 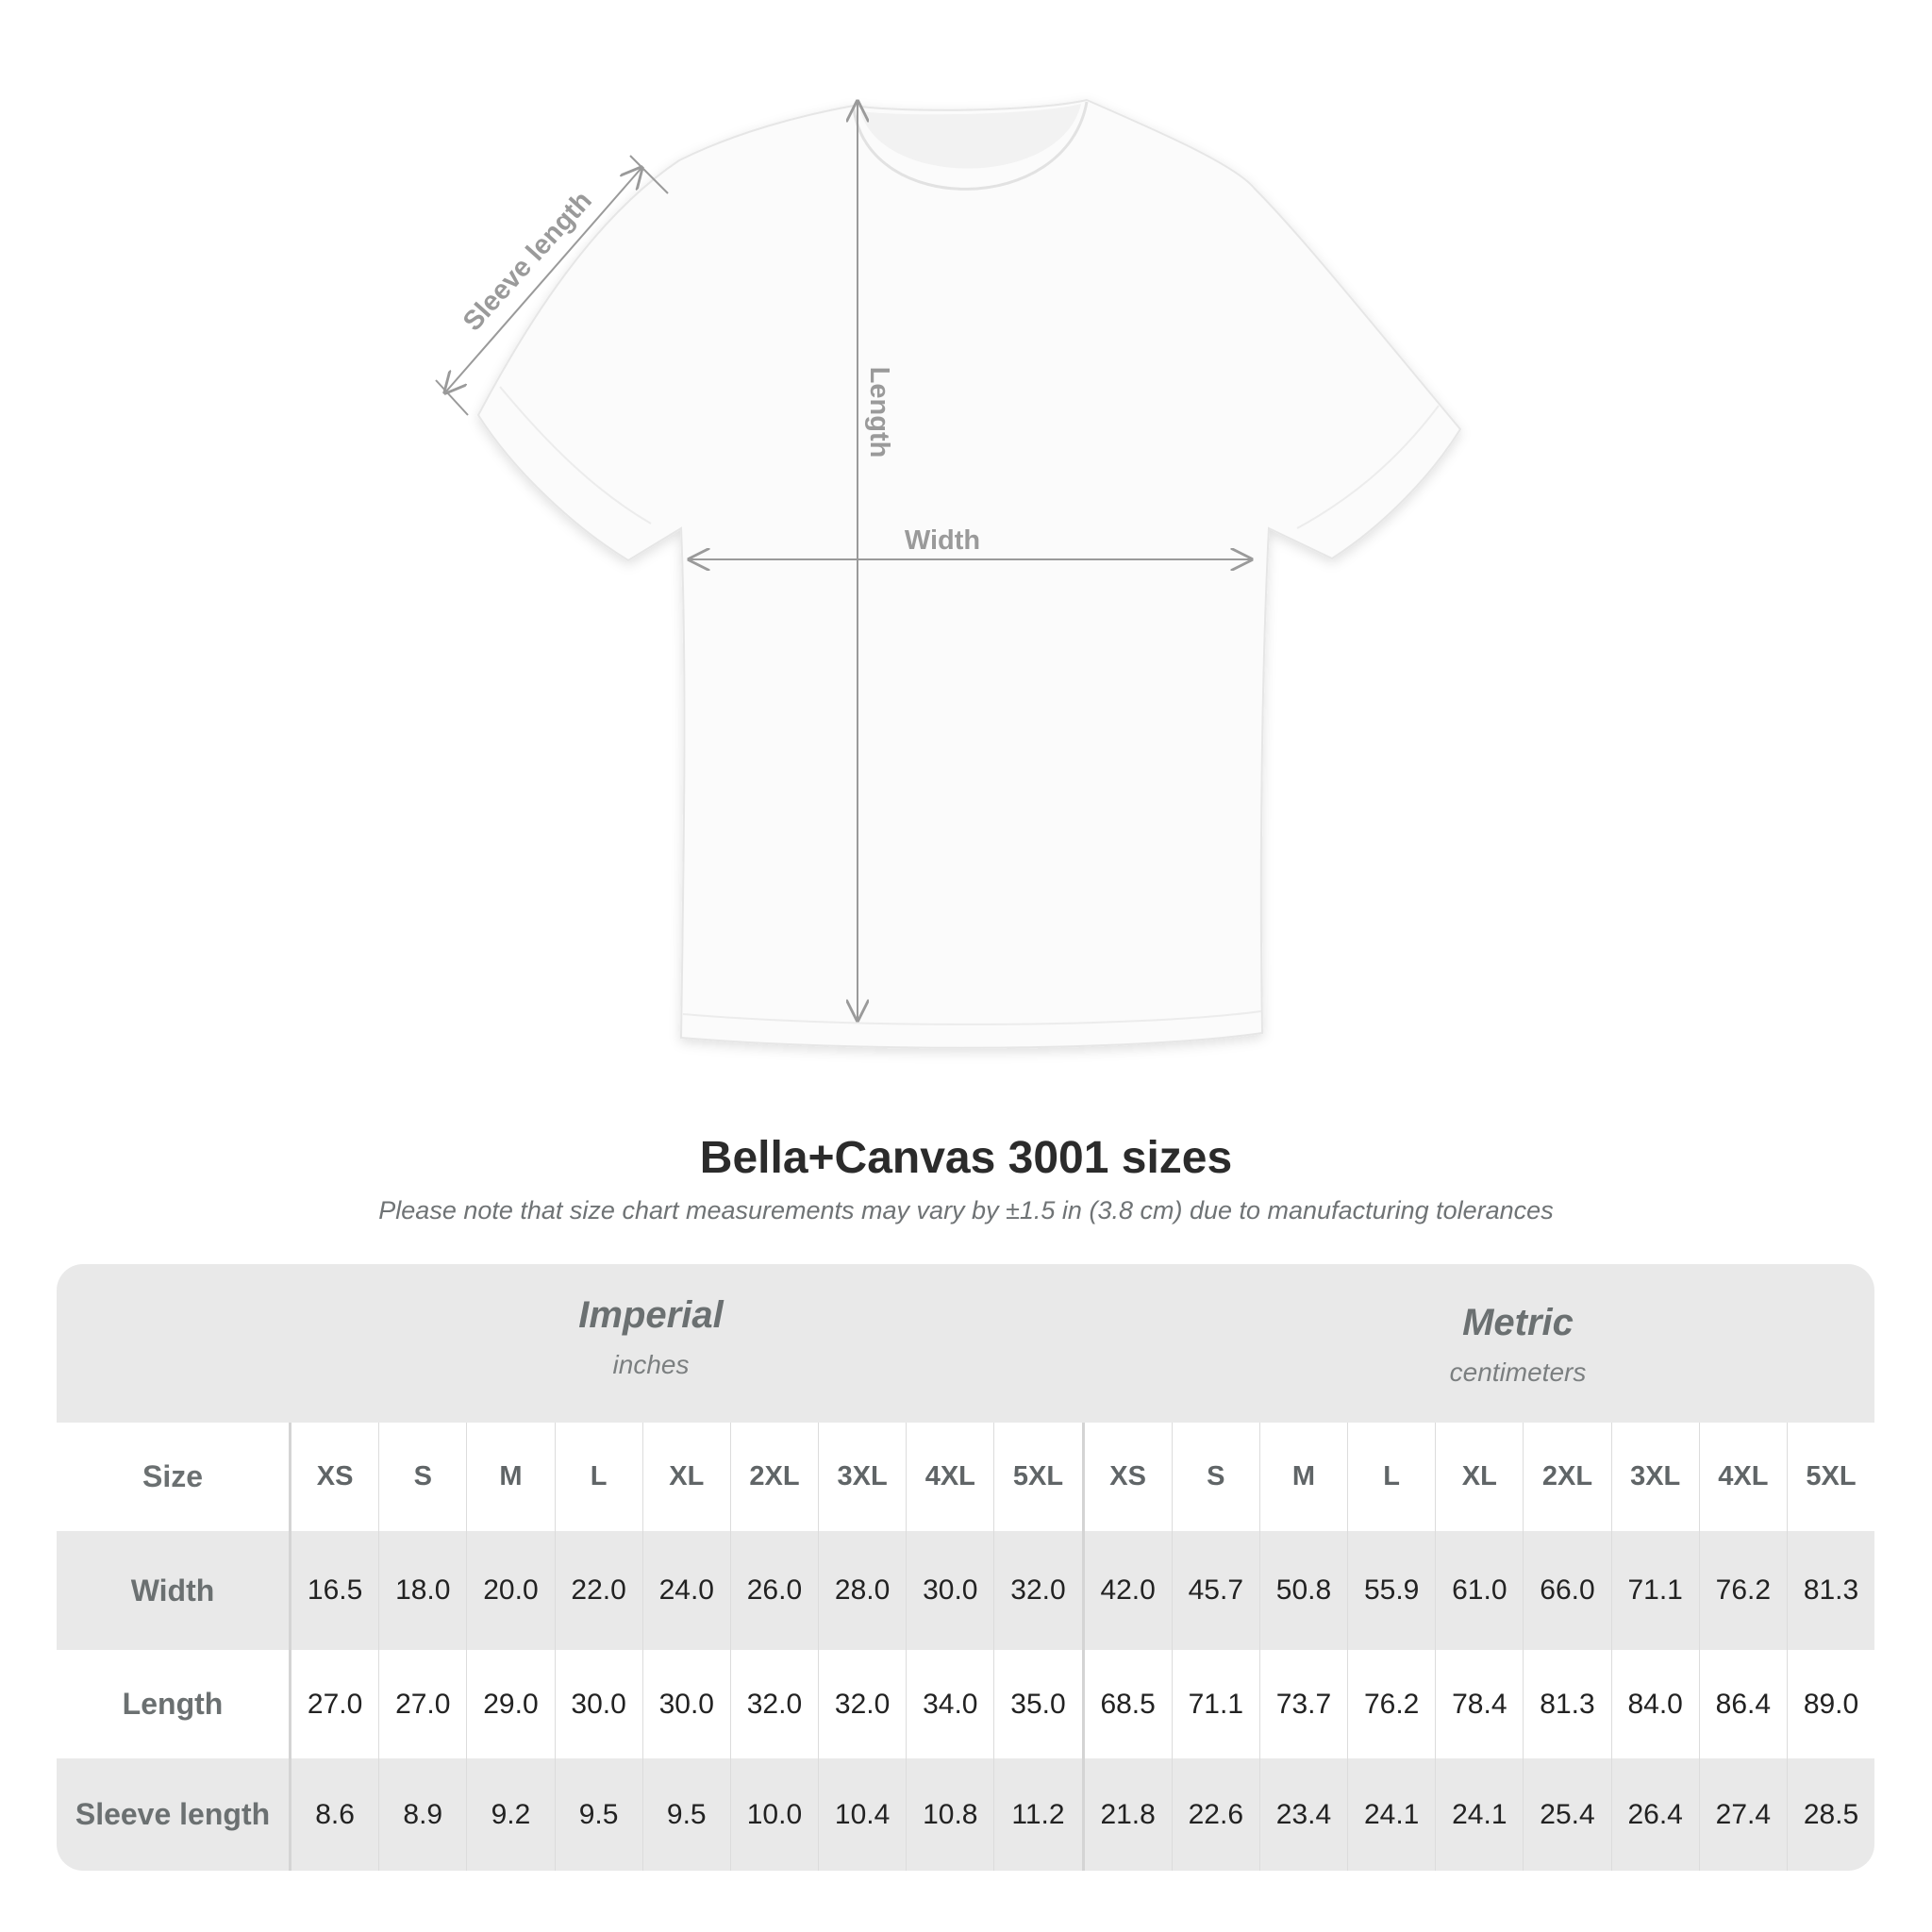 I want to click on imperial-cell: 9.2, so click(x=510, y=1814).